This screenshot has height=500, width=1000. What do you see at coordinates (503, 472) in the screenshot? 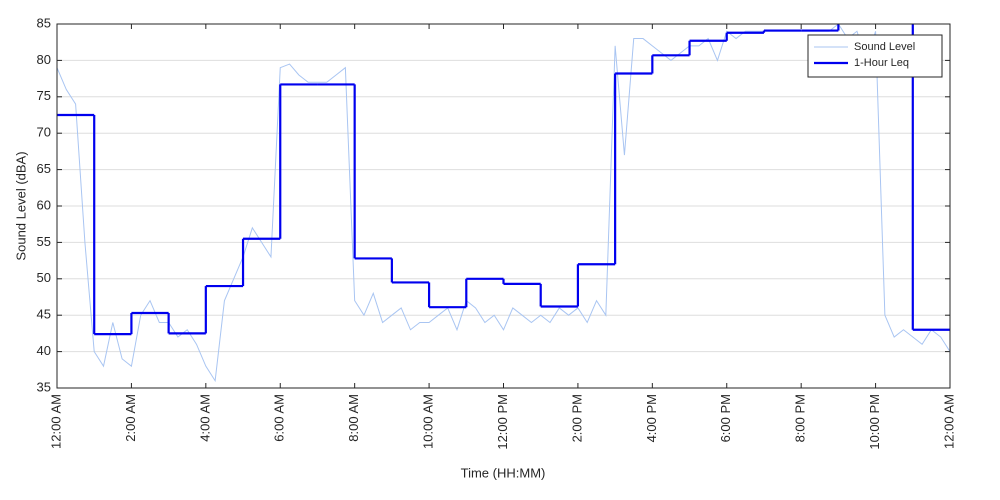
I see `x-axis-label: Time (HH:MM)` at bounding box center [503, 472].